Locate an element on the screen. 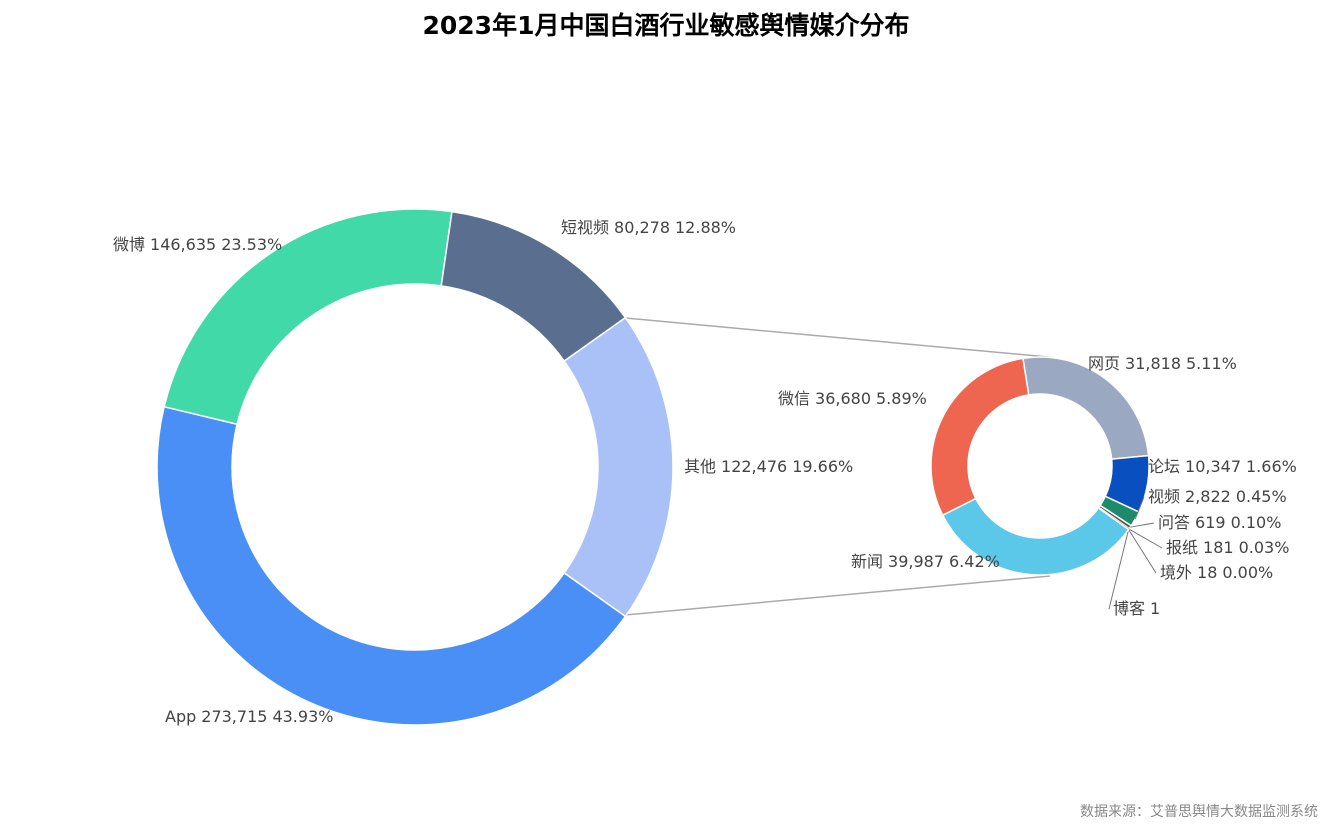 This screenshot has width=1334, height=831. percent-label: 0.45% is located at coordinates (1261, 496).